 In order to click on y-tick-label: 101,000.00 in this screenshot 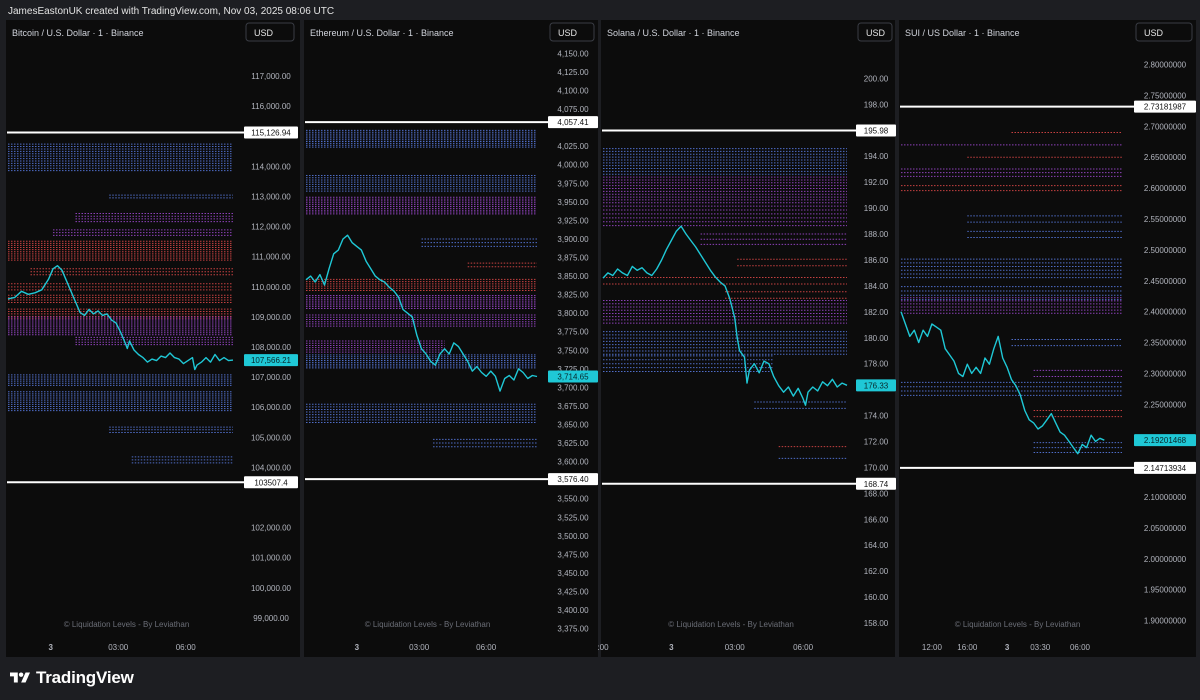, I will do `click(271, 558)`.